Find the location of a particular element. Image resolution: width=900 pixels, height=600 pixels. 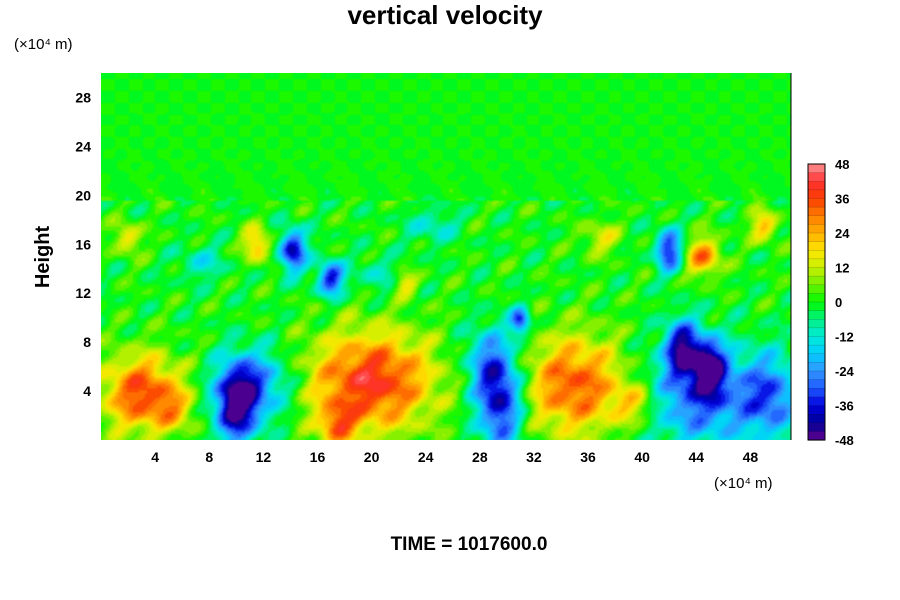

x-tick-label: 28 is located at coordinates (480, 457).